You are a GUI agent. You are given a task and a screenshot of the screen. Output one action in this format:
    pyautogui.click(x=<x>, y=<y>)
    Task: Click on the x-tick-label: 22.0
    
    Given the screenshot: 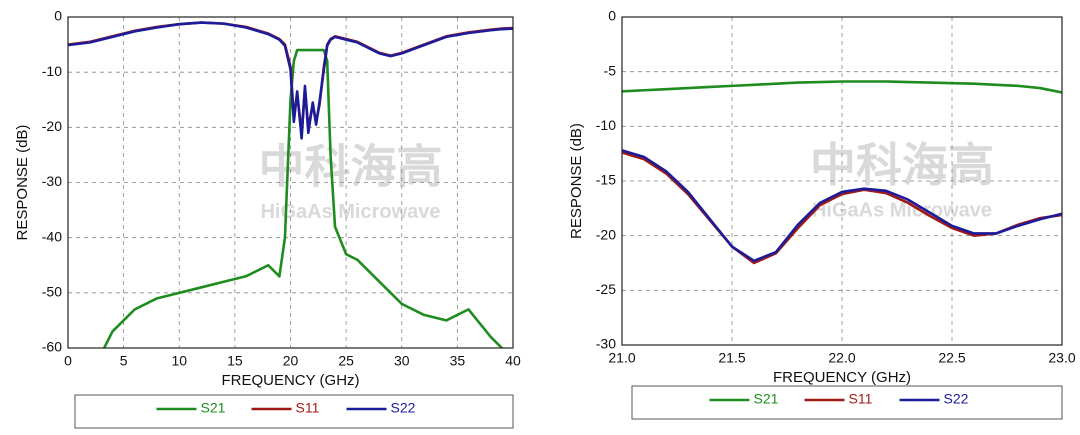 What is the action you would take?
    pyautogui.click(x=841, y=358)
    